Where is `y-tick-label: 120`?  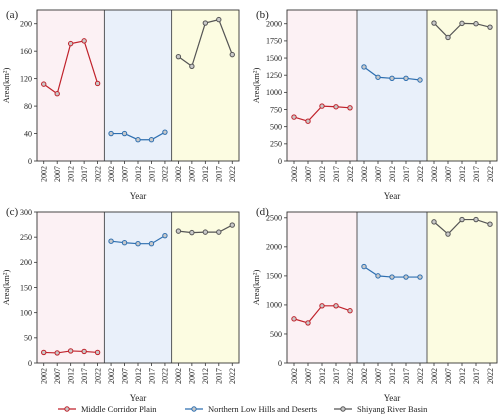 y-tick-label: 120 is located at coordinates (26, 78).